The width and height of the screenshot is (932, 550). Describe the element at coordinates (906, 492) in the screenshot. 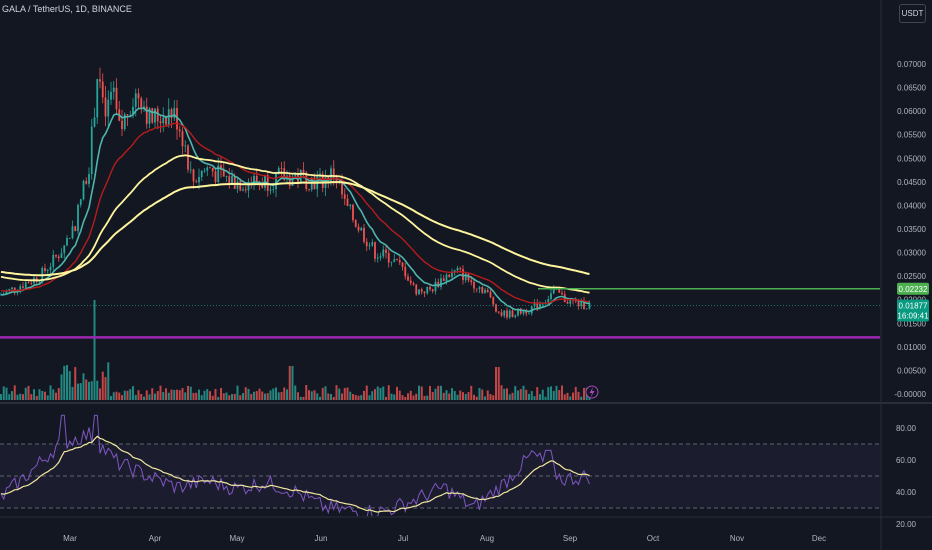

I see `rsi-tick-label: 40.00` at that location.